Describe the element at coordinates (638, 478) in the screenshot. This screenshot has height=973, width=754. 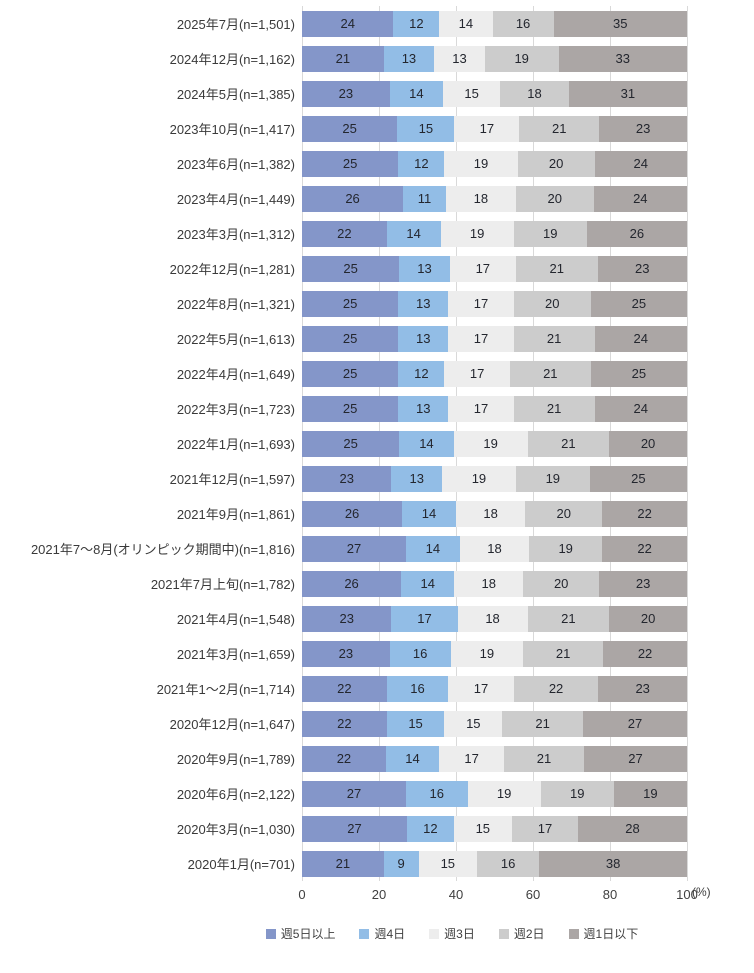
I see `bar-segment-series-4: 25` at that location.